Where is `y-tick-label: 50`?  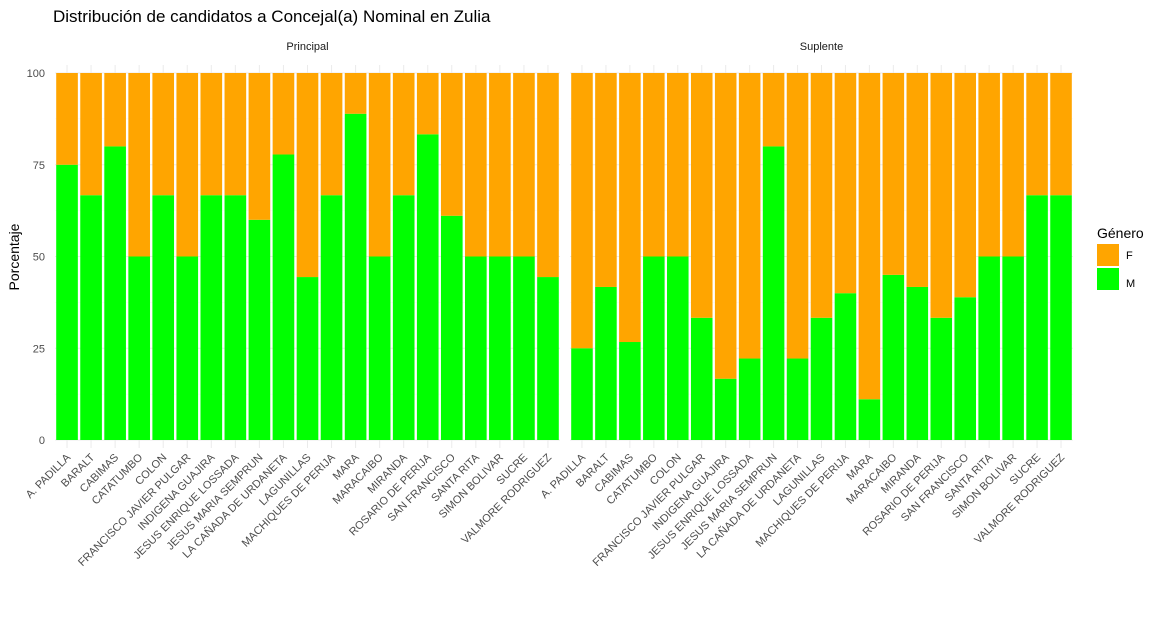
y-tick-label: 50 is located at coordinates (39, 258).